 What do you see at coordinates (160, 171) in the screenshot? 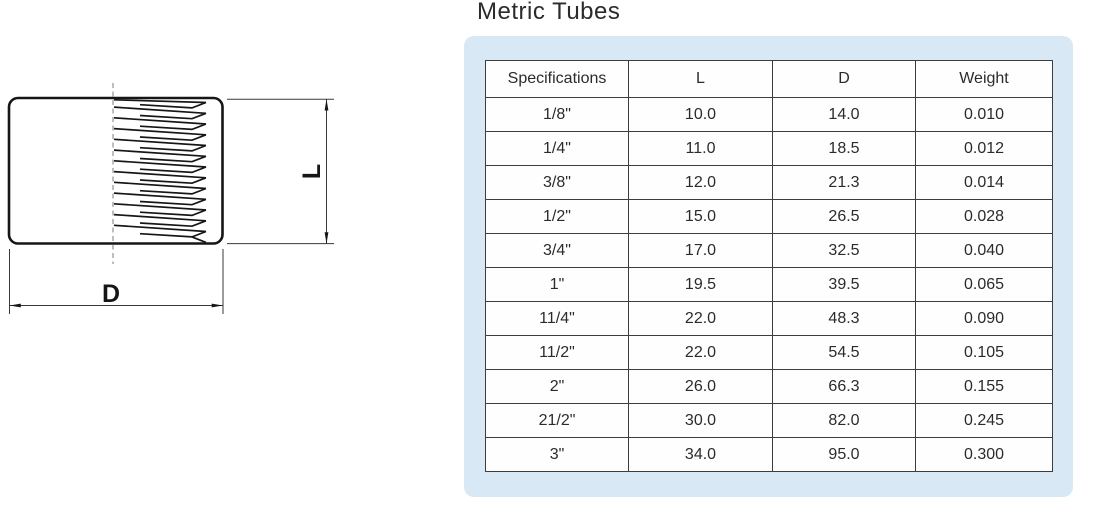
I see `thread-pattern` at bounding box center [160, 171].